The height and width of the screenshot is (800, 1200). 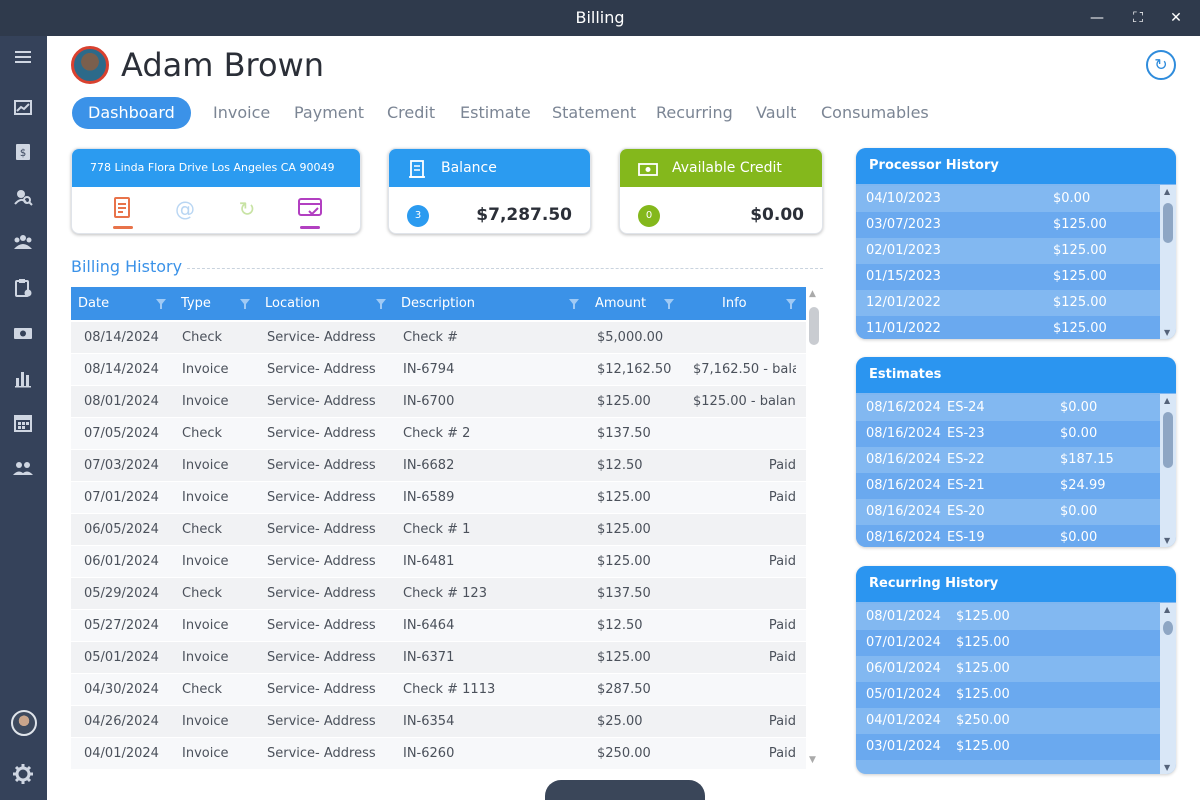 What do you see at coordinates (1008, 643) in the screenshot?
I see `recurring-history-row: 07/01/2024 $125.00` at bounding box center [1008, 643].